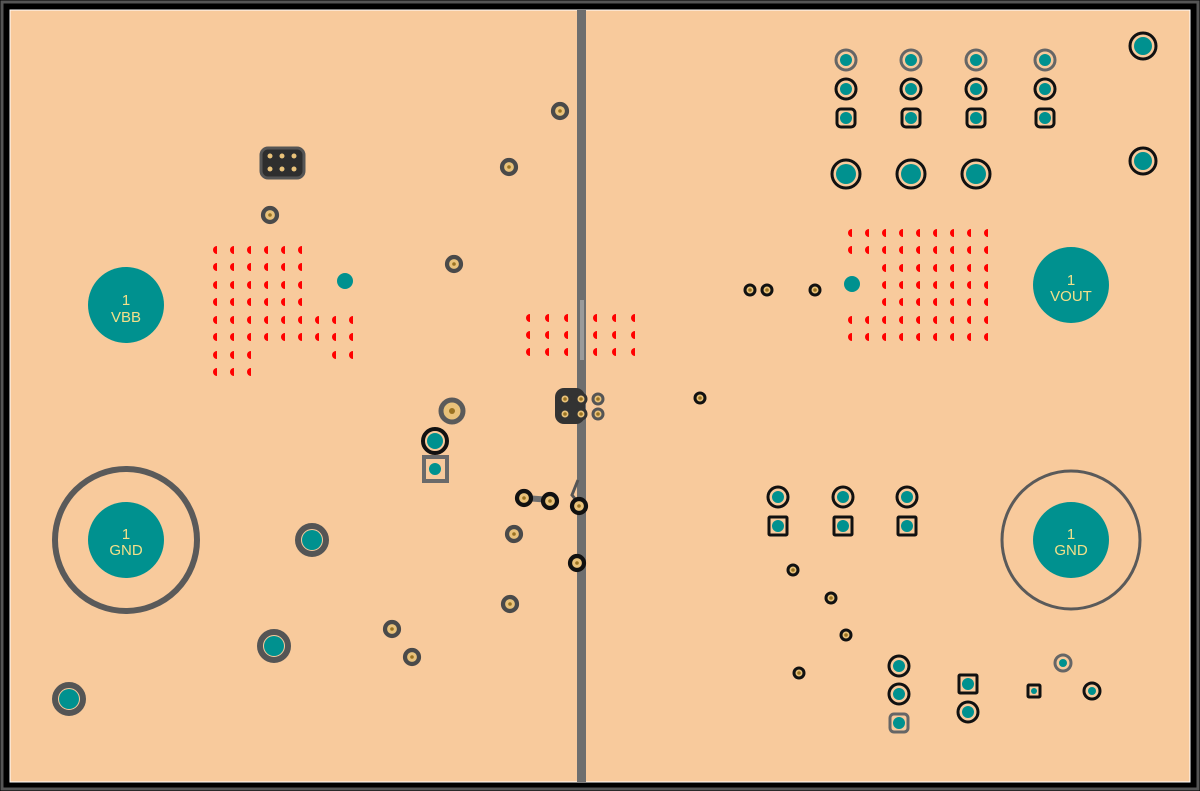  Describe the element at coordinates (282, 163) in the screenshot. I see `header-connector` at that location.